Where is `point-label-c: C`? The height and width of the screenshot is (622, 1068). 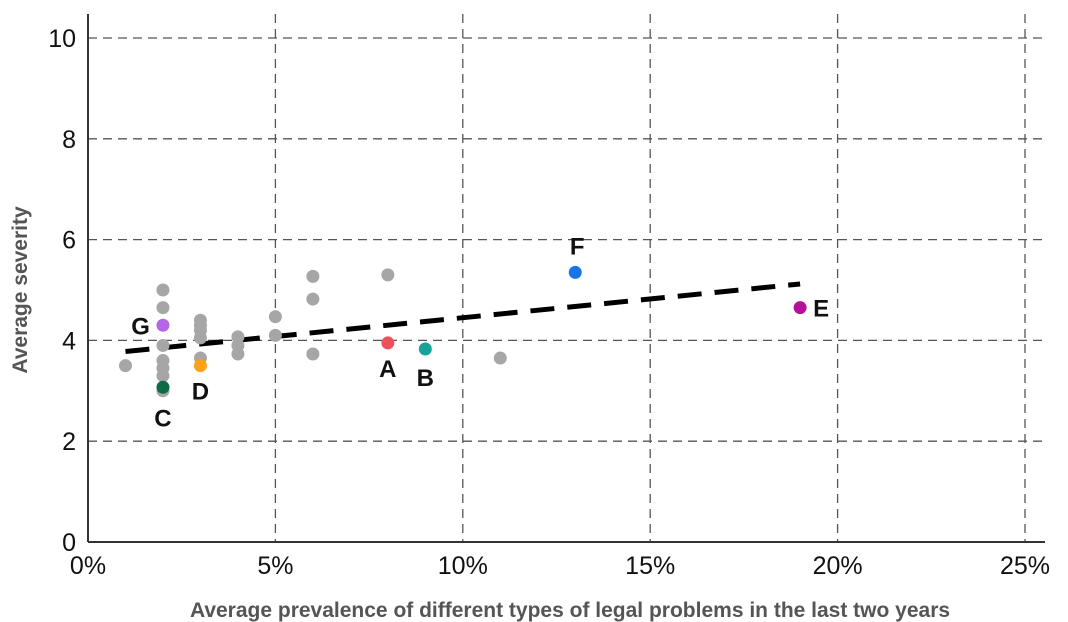
point-label-c: C is located at coordinates (162, 418).